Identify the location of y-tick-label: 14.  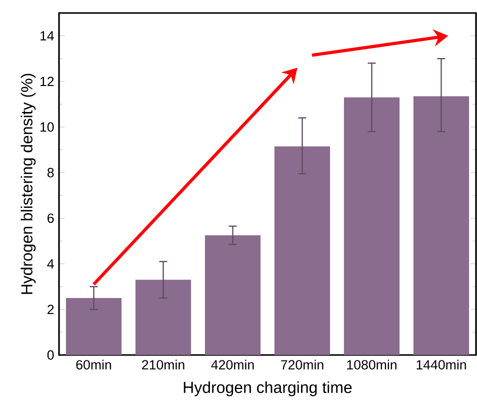
(47, 35).